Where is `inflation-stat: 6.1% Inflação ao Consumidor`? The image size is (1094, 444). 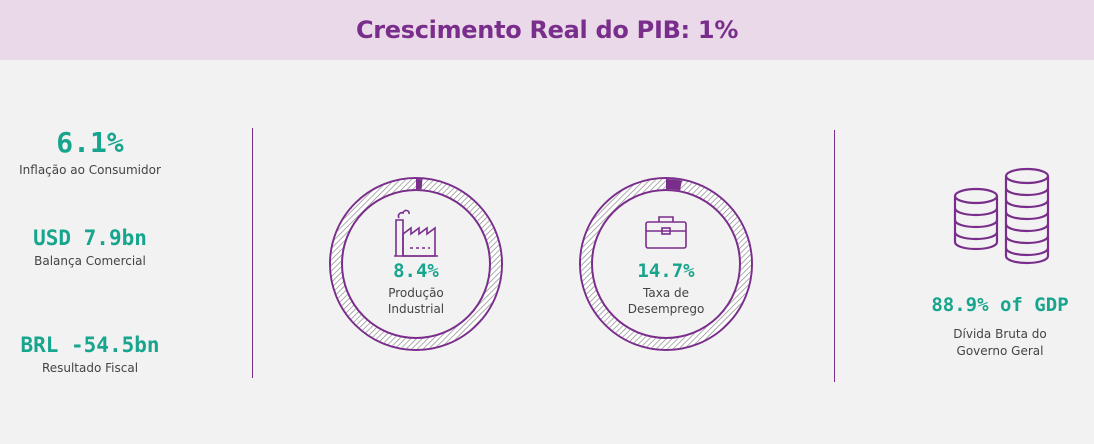 inflation-stat: 6.1% Inflação ao Consumidor is located at coordinates (90, 151).